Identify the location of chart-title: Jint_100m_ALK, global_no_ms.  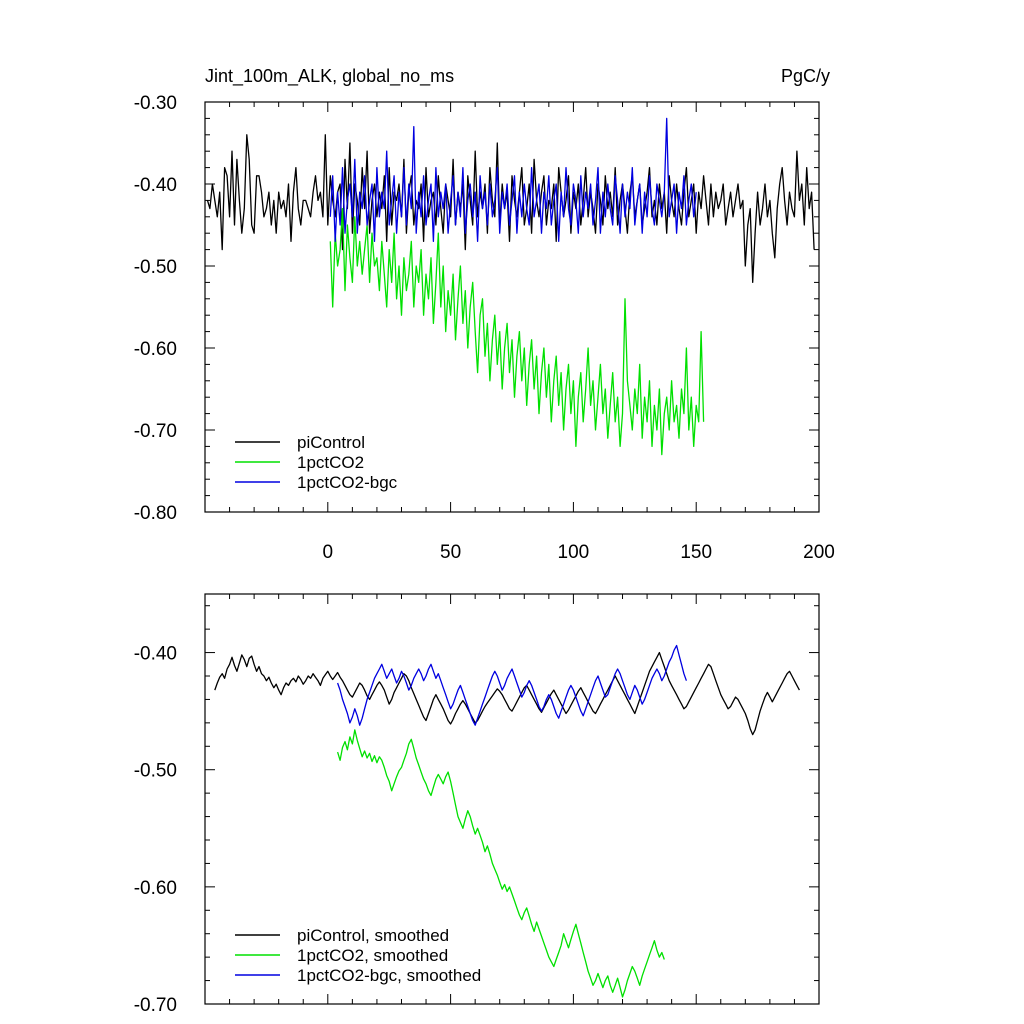
(329, 76).